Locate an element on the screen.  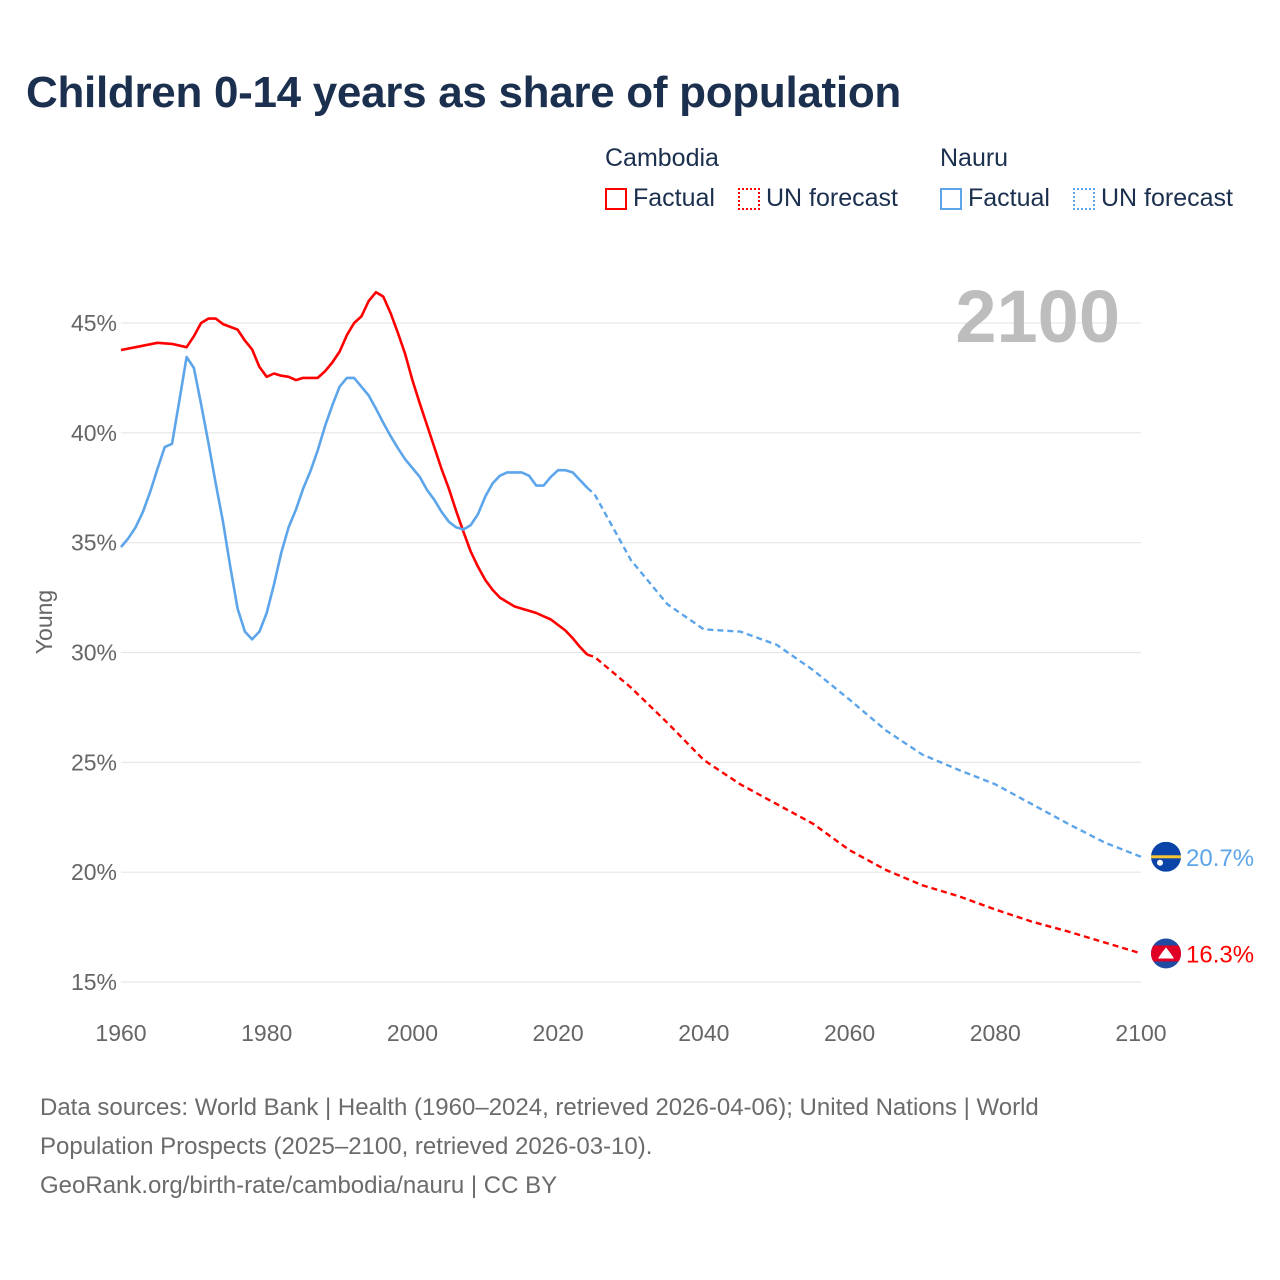
legend-nauru-forecast: UN forecast is located at coordinates (1153, 198).